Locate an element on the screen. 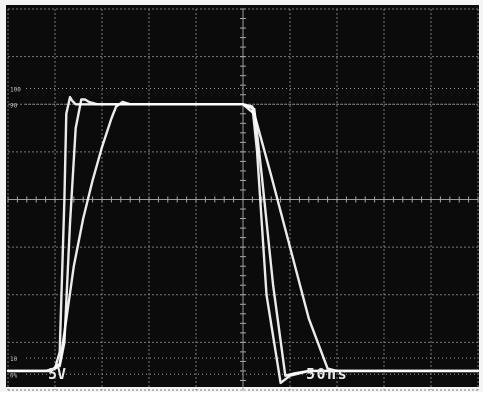 This screenshot has height=396, width=483. vertical-scale-label: 5V is located at coordinates (57, 374).